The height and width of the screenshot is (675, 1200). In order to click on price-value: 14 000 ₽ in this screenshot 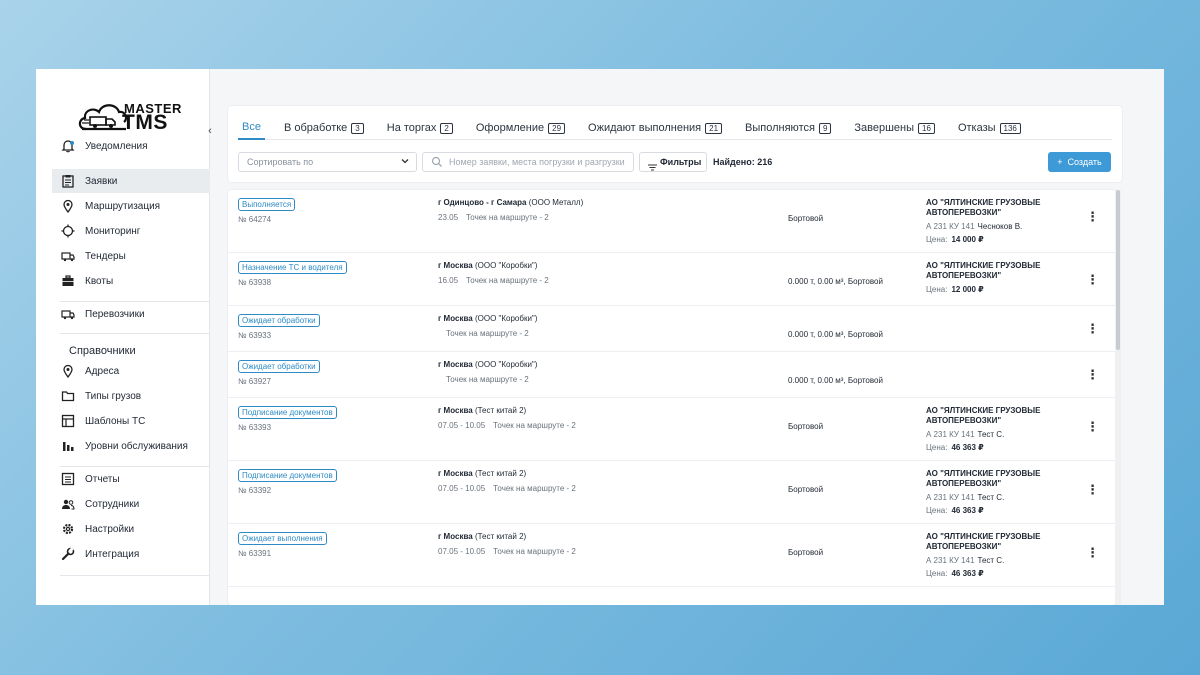, I will do `click(967, 239)`.